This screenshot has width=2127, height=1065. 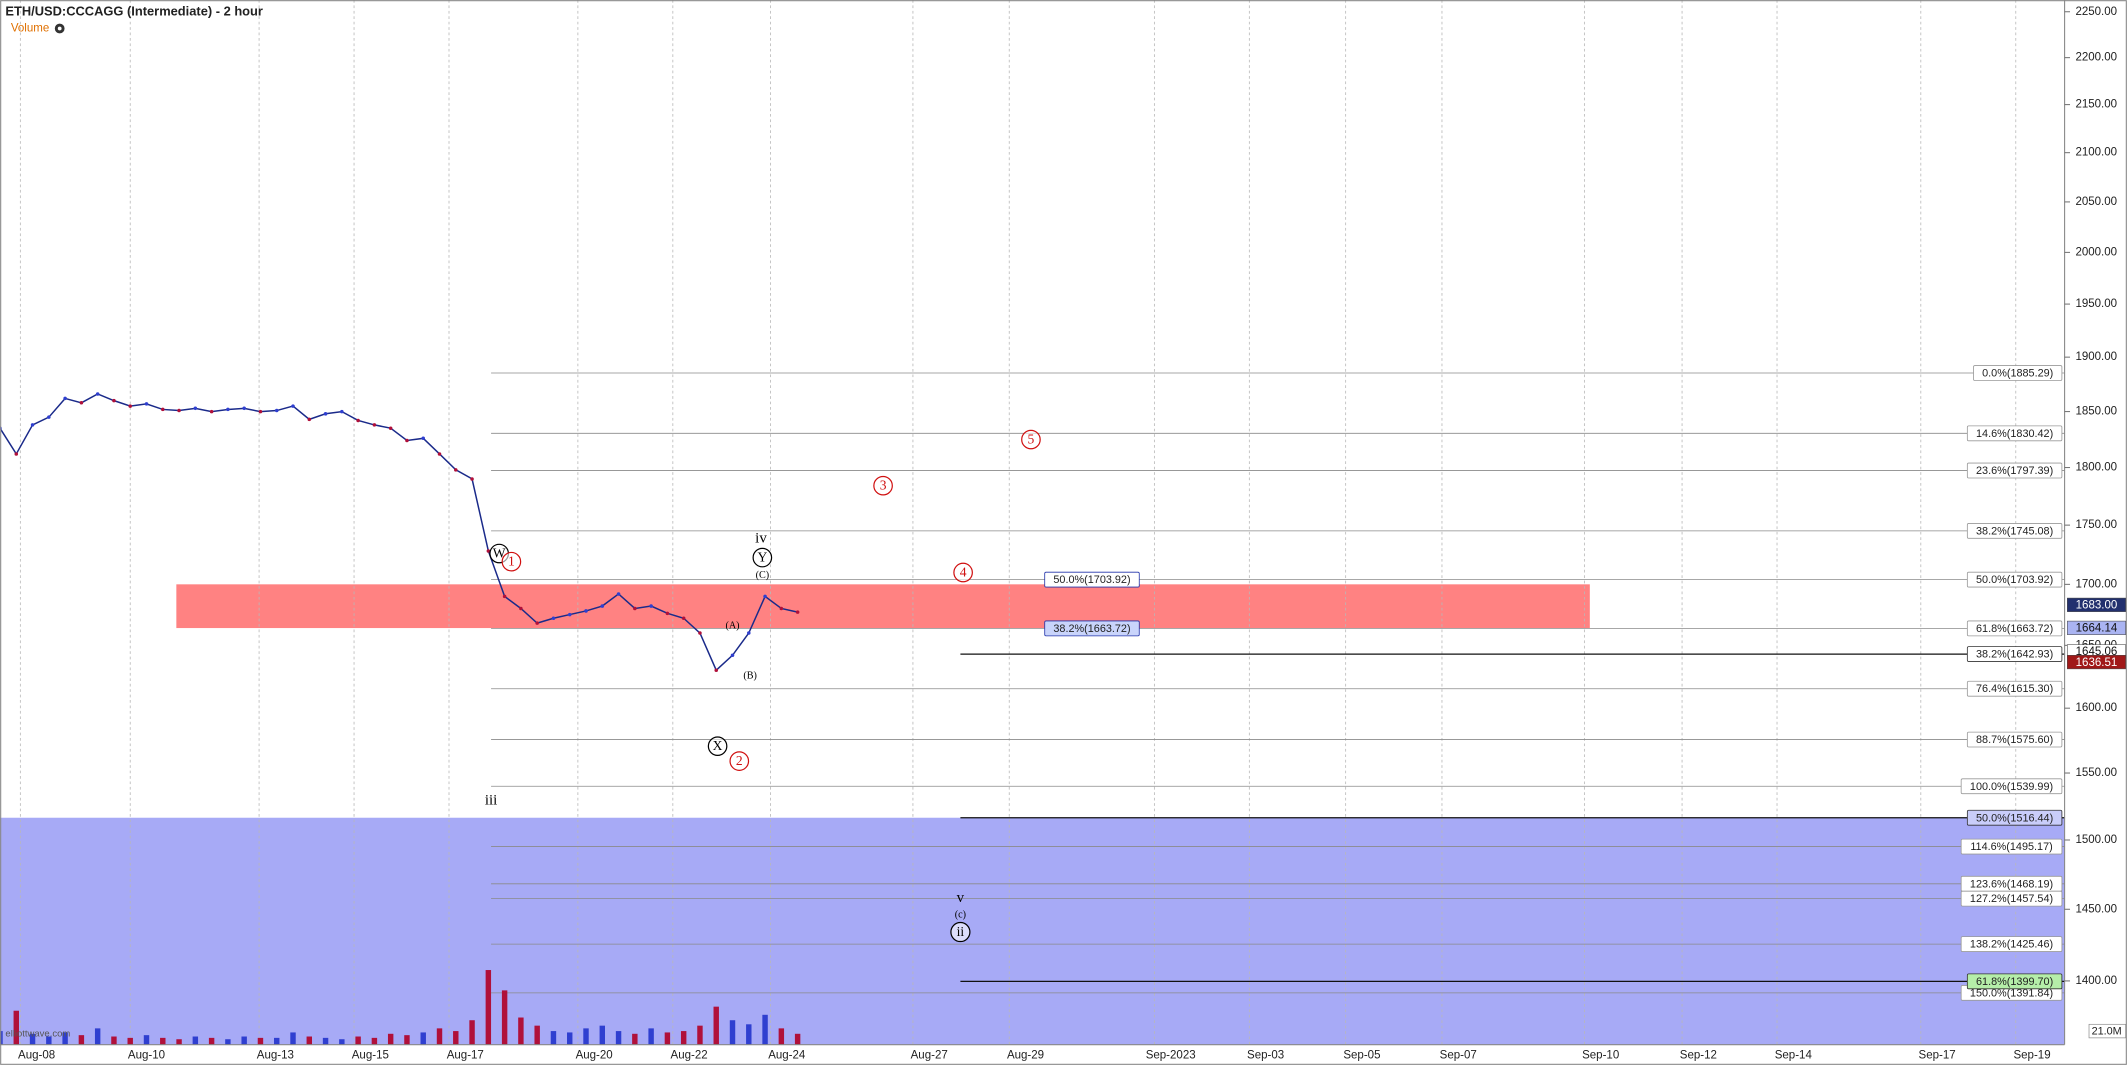 I want to click on x-tick-label: Sep-2023, so click(x=1171, y=1056).